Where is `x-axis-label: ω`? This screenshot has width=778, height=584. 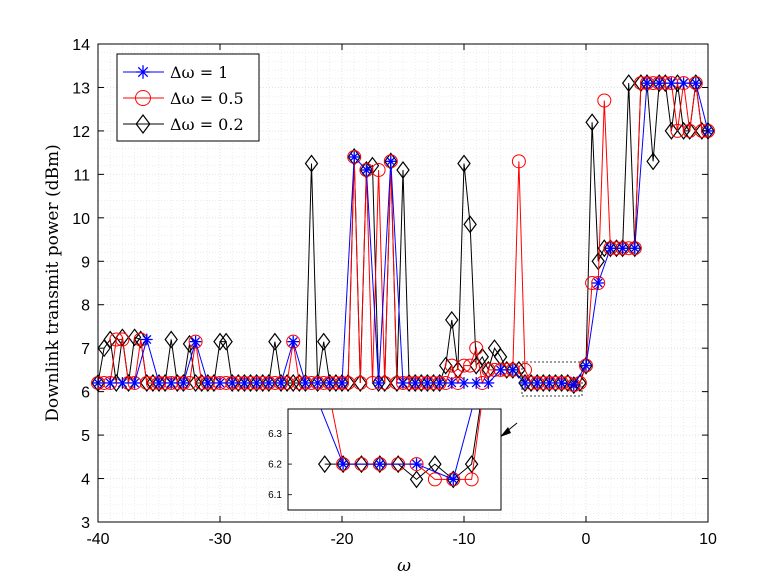 x-axis-label: ω is located at coordinates (404, 566).